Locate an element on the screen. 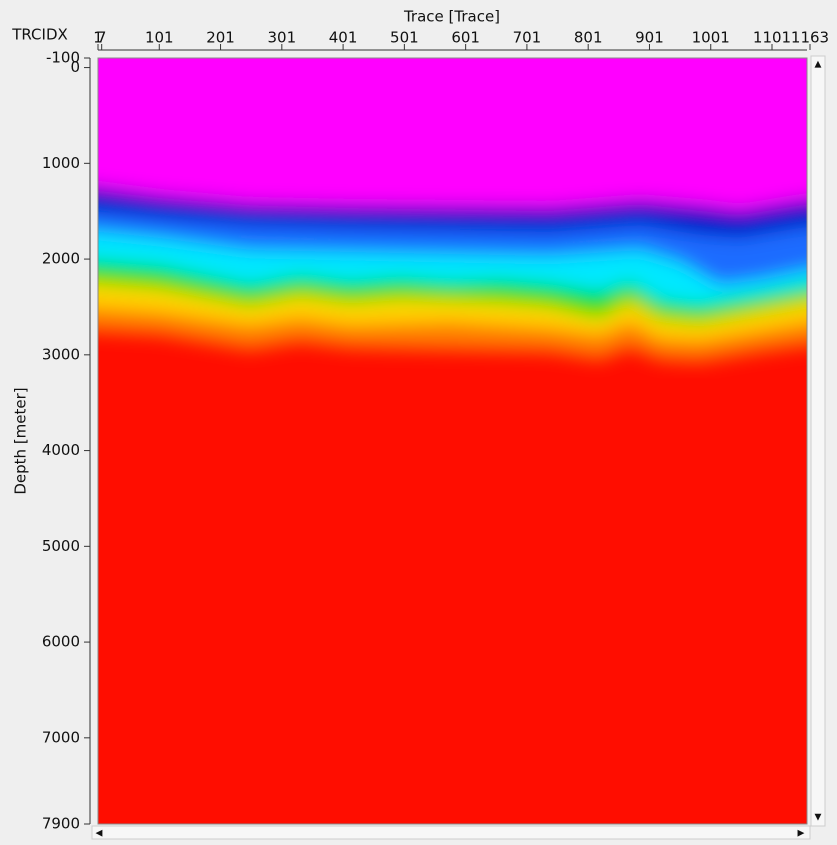 The image size is (837, 845). x-tick-label: 801 is located at coordinates (588, 38).